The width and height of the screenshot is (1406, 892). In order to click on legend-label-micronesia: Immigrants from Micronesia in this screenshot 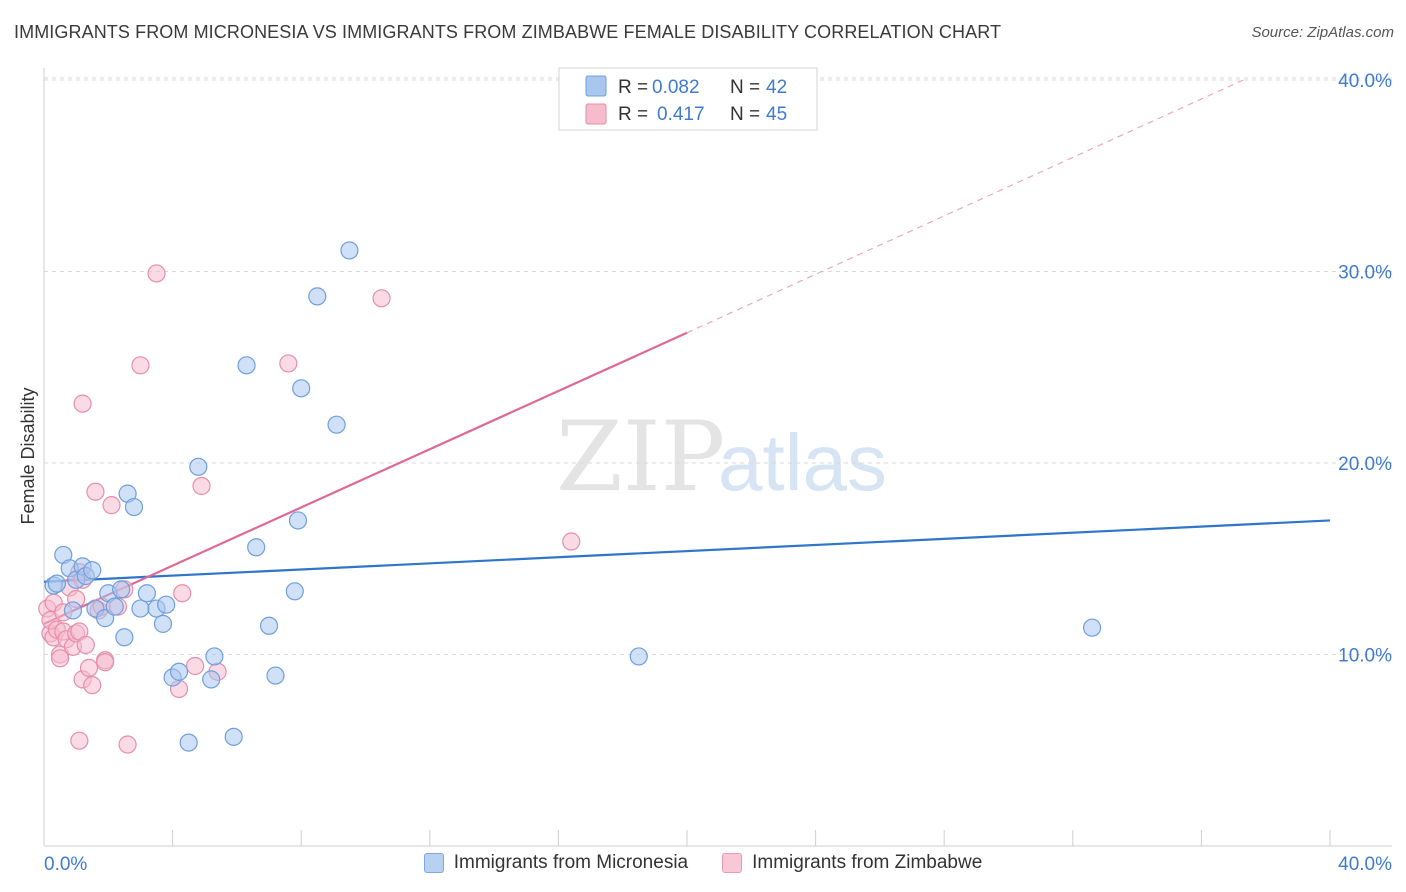, I will do `click(571, 862)`.